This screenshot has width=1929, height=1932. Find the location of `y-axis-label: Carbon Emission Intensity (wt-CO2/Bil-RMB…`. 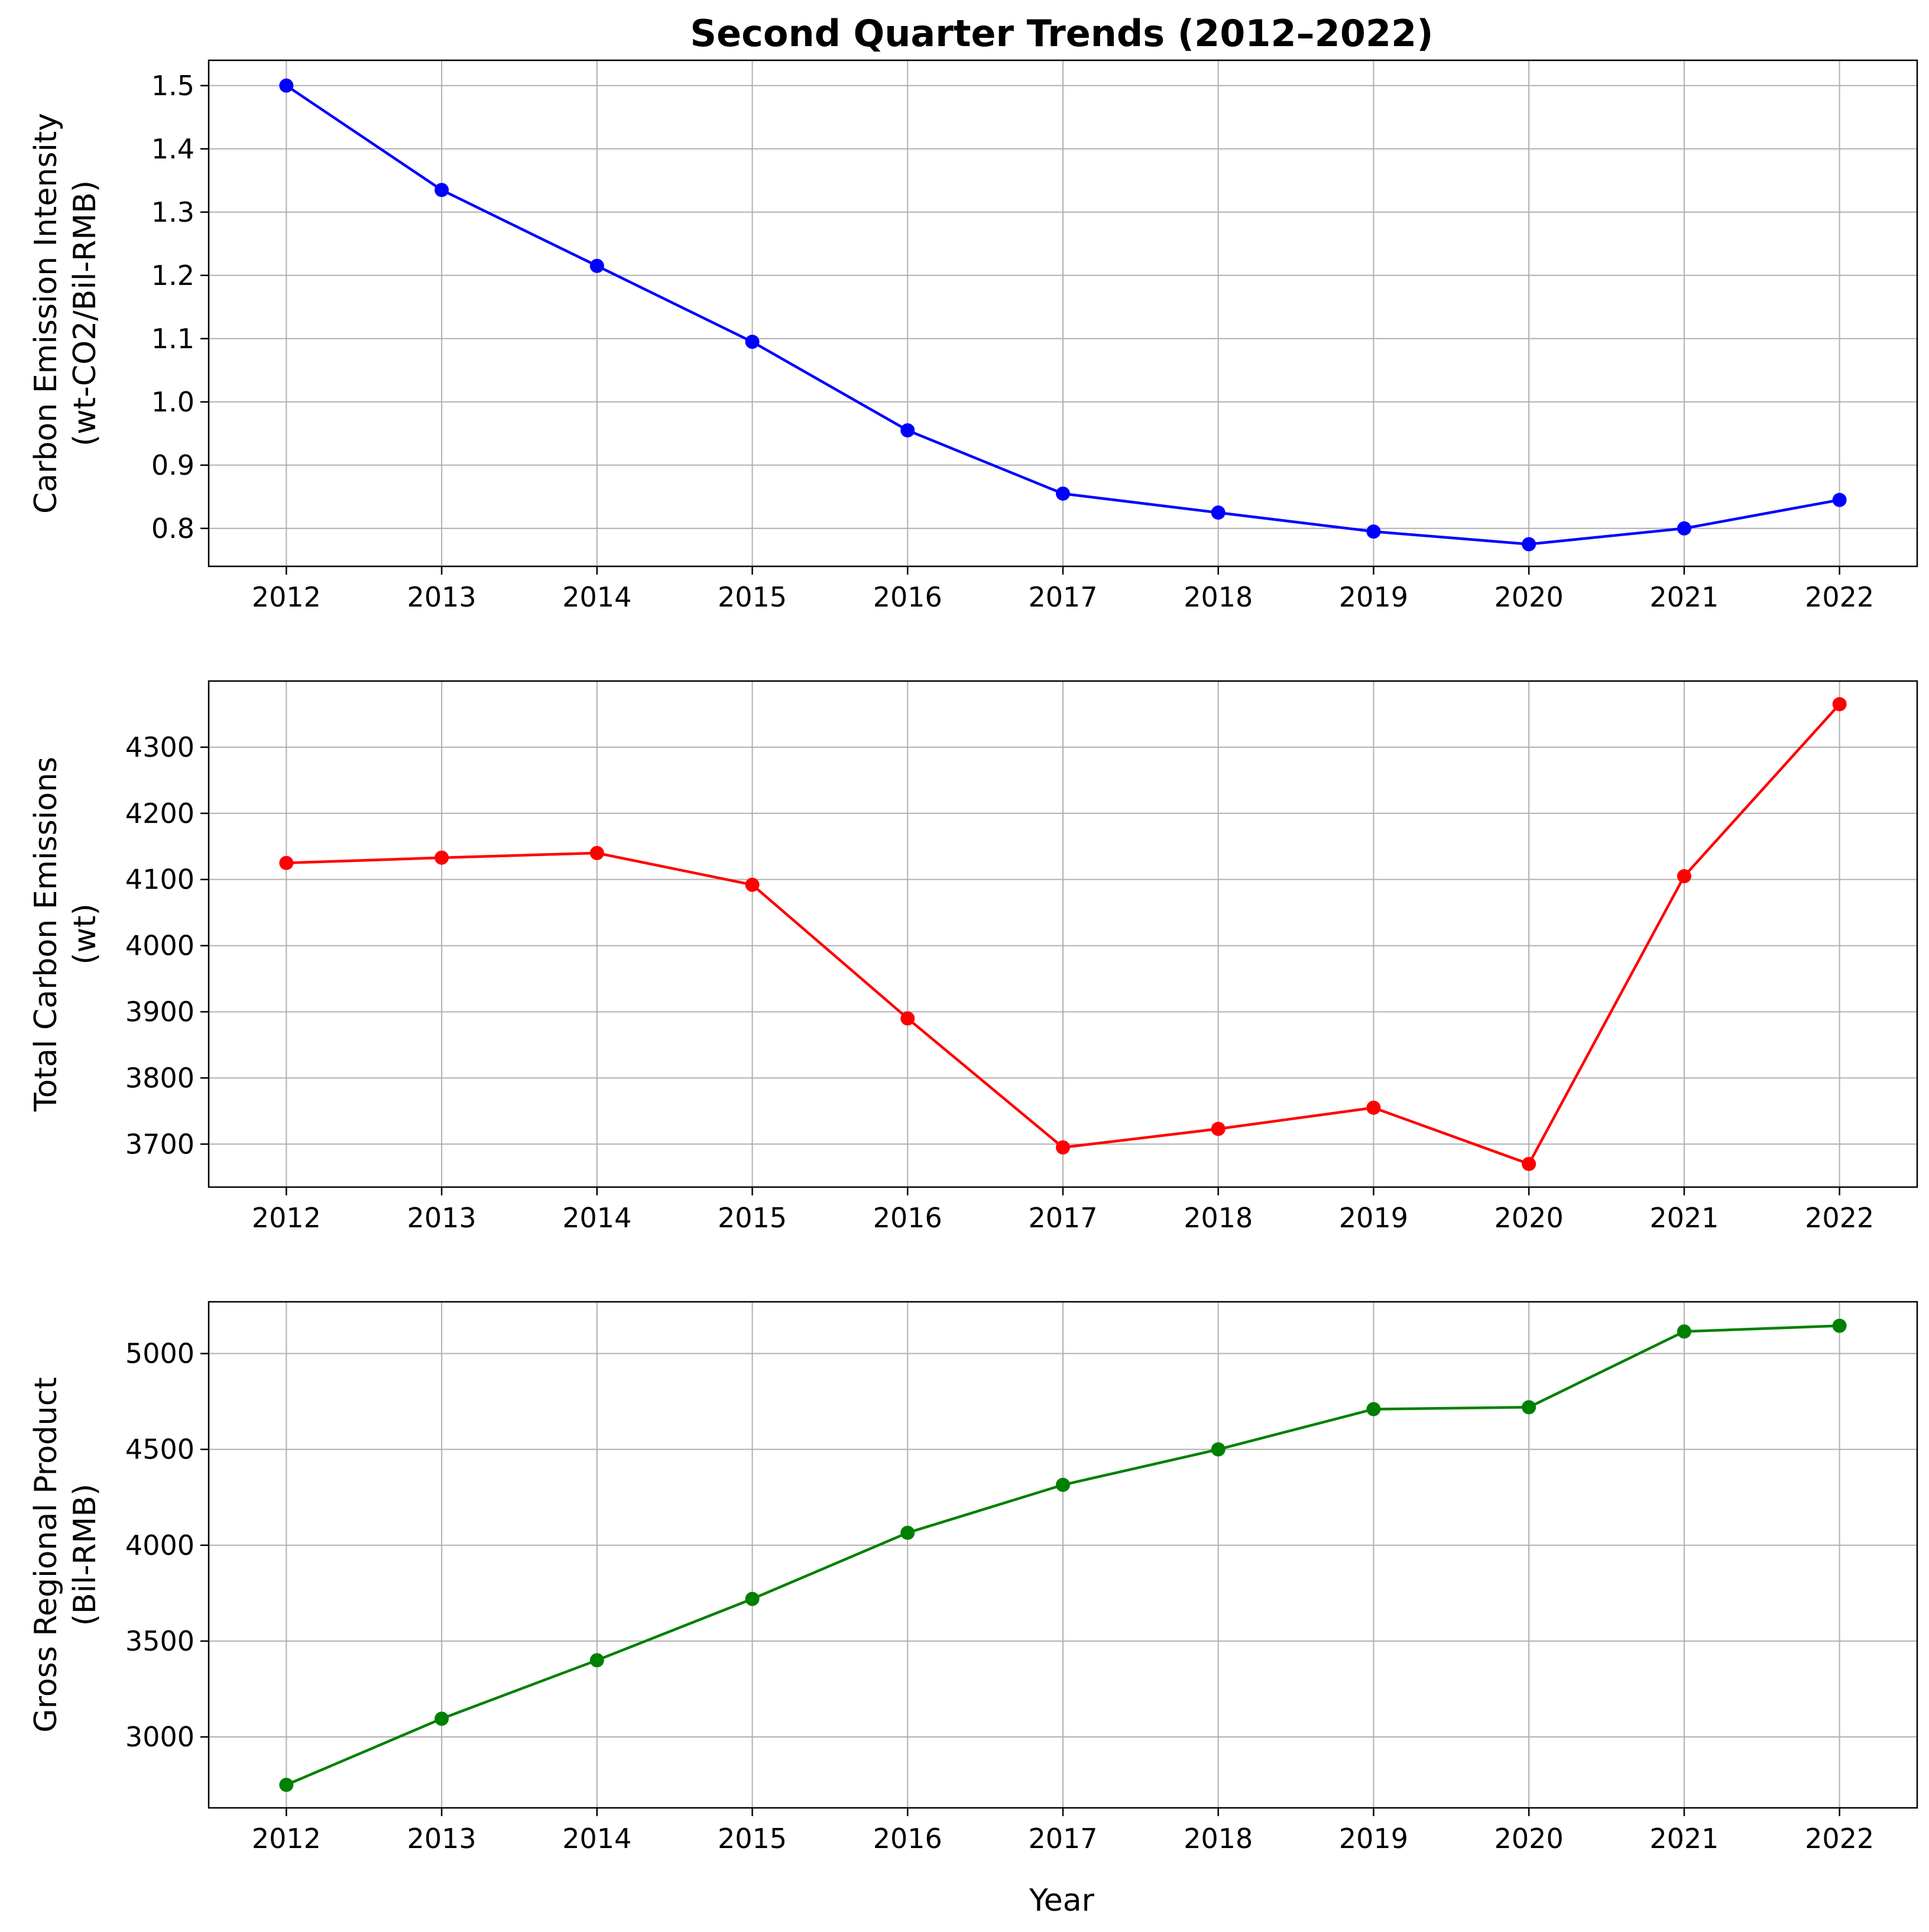

y-axis-label: Carbon Emission Intensity (wt-CO2/Bil-RMB… is located at coordinates (65, 313).